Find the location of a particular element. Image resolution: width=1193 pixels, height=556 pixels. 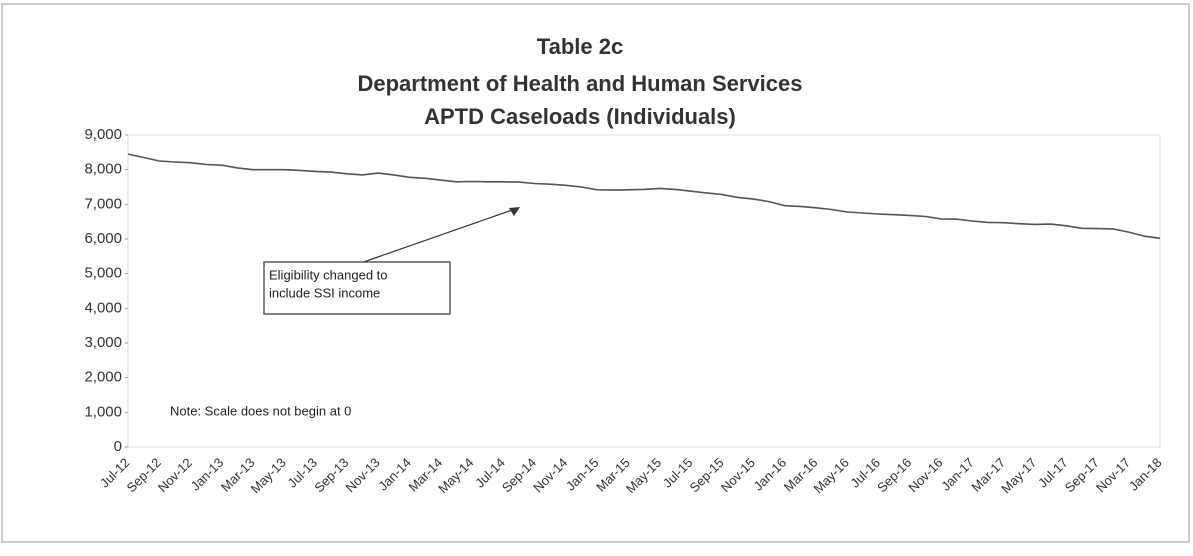

x-tick-label: Nov-15 is located at coordinates (738, 475).